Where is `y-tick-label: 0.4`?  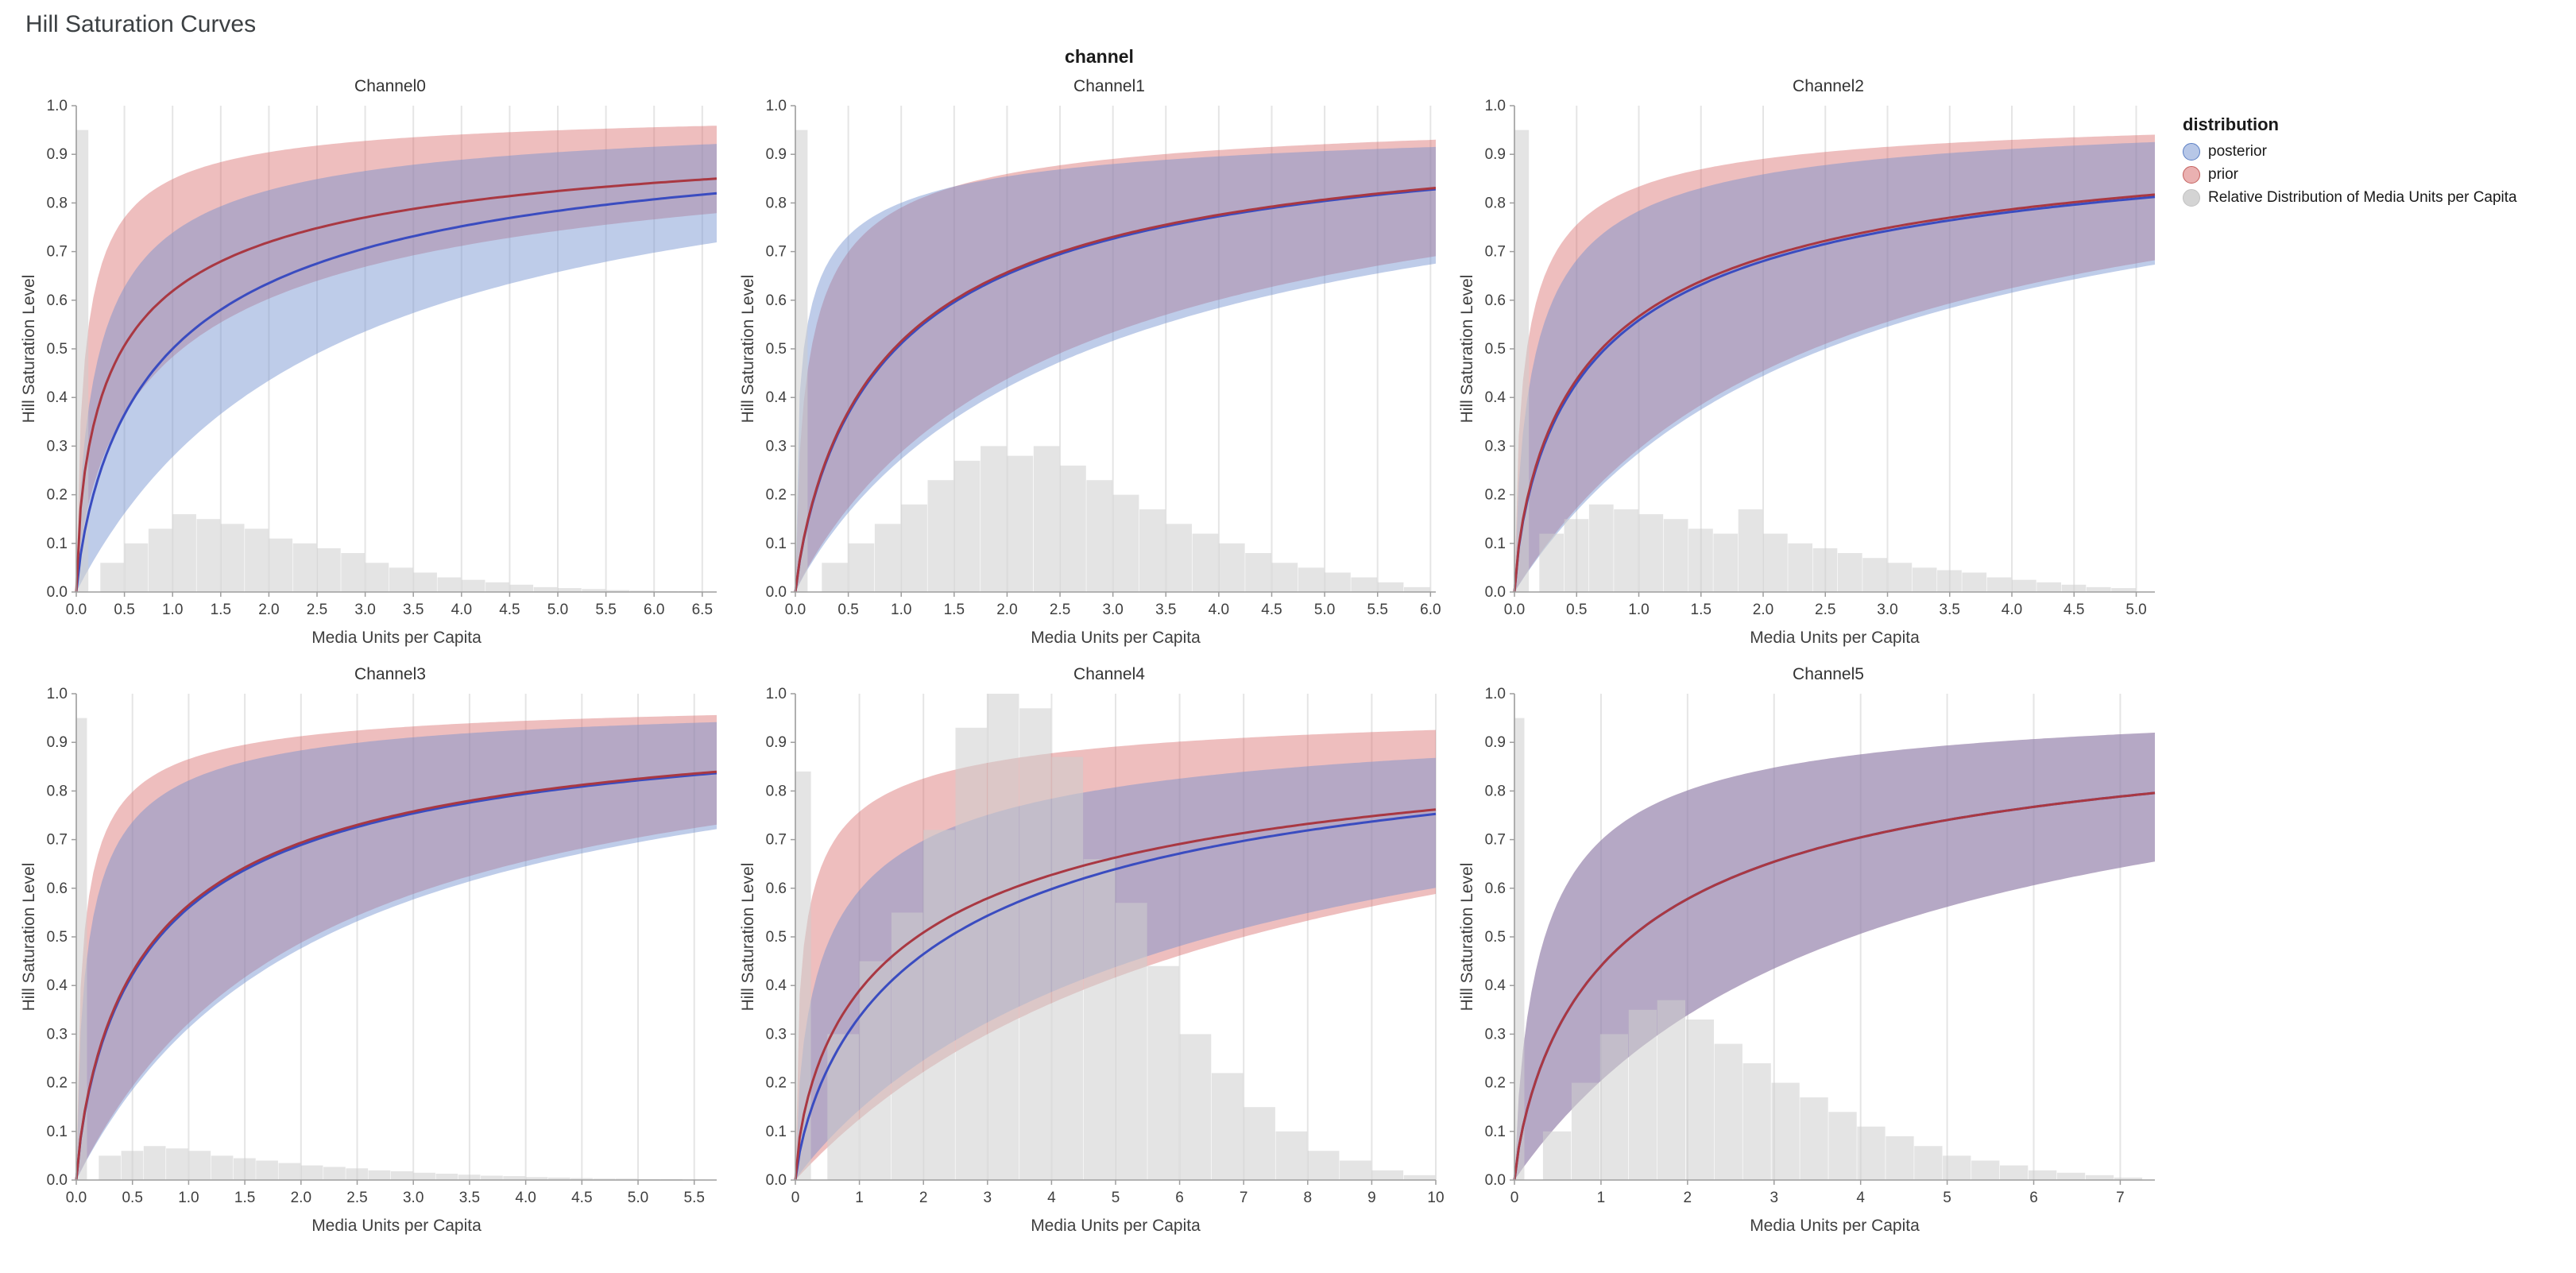
y-tick-label: 0.4 is located at coordinates (57, 398).